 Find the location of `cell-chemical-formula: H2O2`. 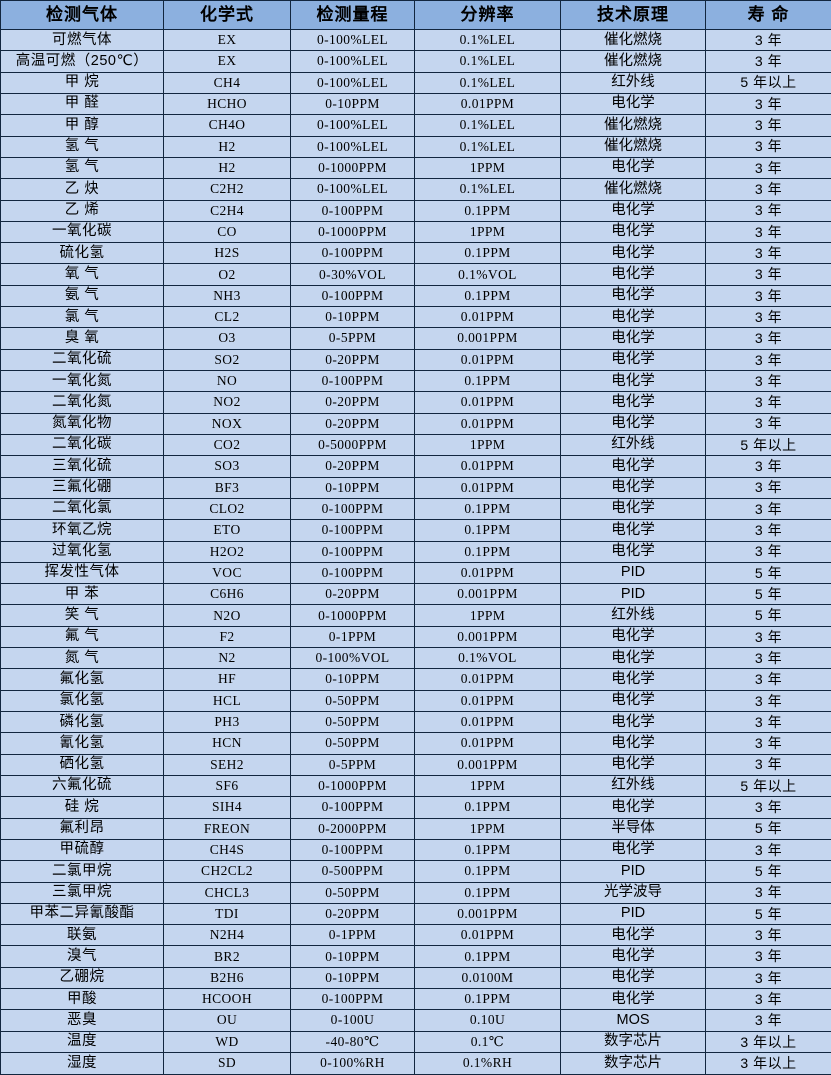

cell-chemical-formula: H2O2 is located at coordinates (227, 551).